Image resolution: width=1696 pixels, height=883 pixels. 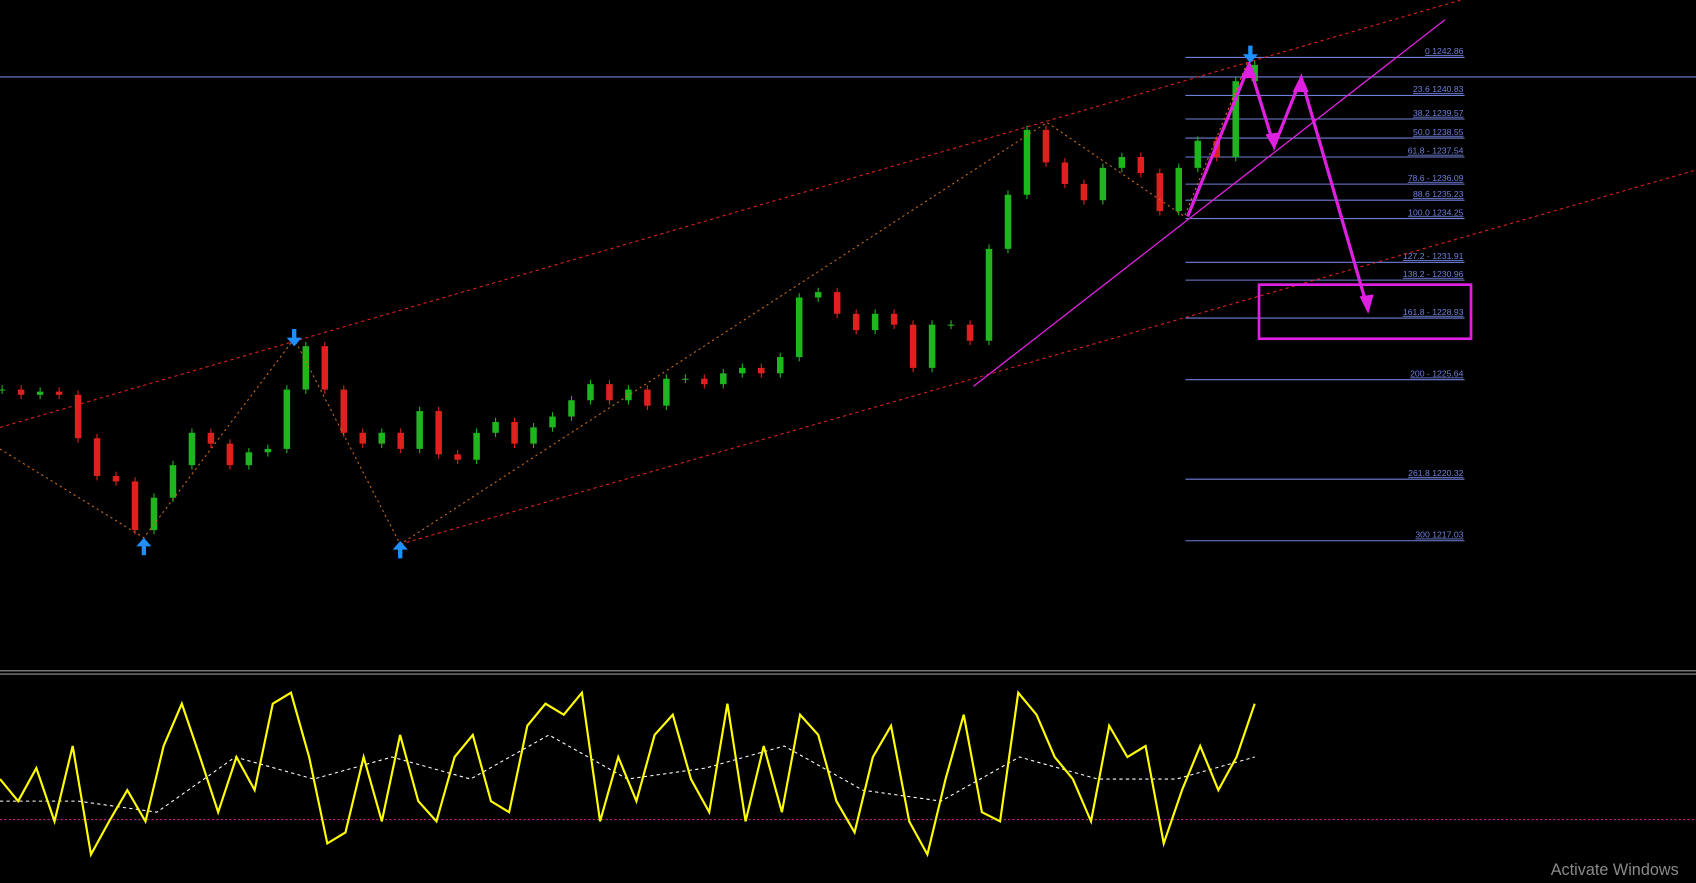 I want to click on target-zone, so click(x=1365, y=312).